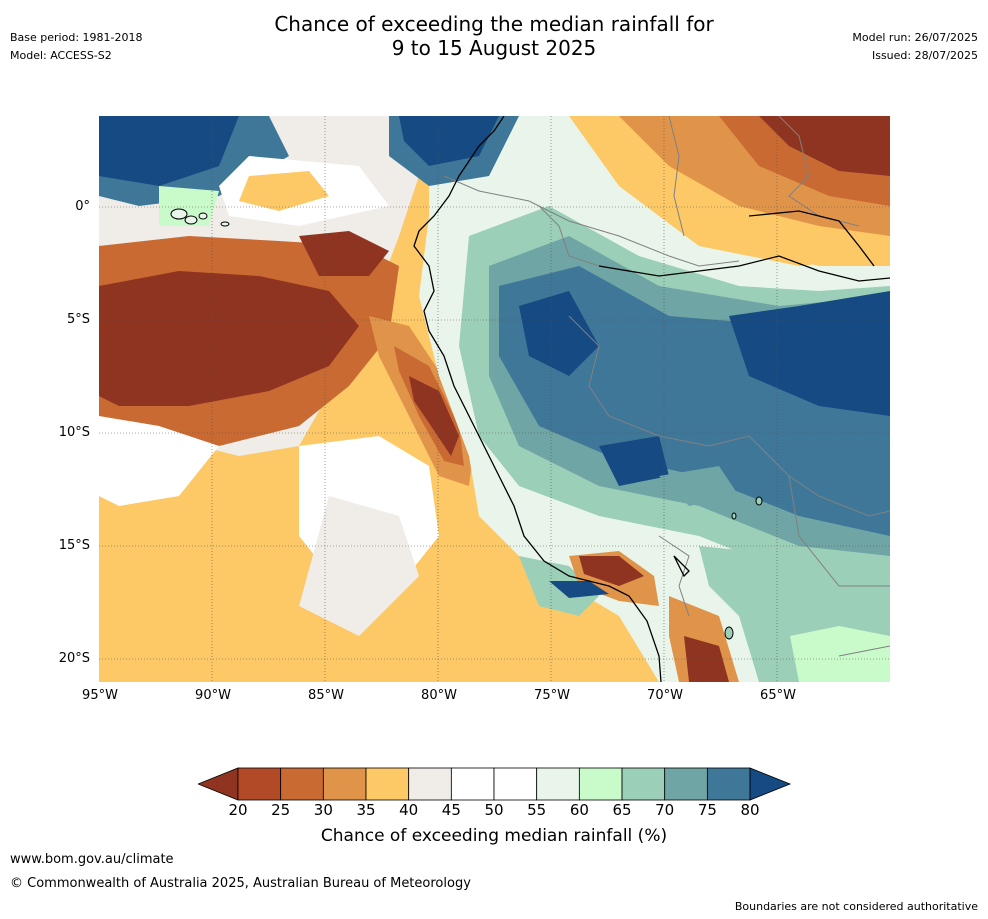 This screenshot has height=919, width=988. What do you see at coordinates (494, 836) in the screenshot?
I see `colorbar-title: Chance of exceeding median rainfall (%)` at bounding box center [494, 836].